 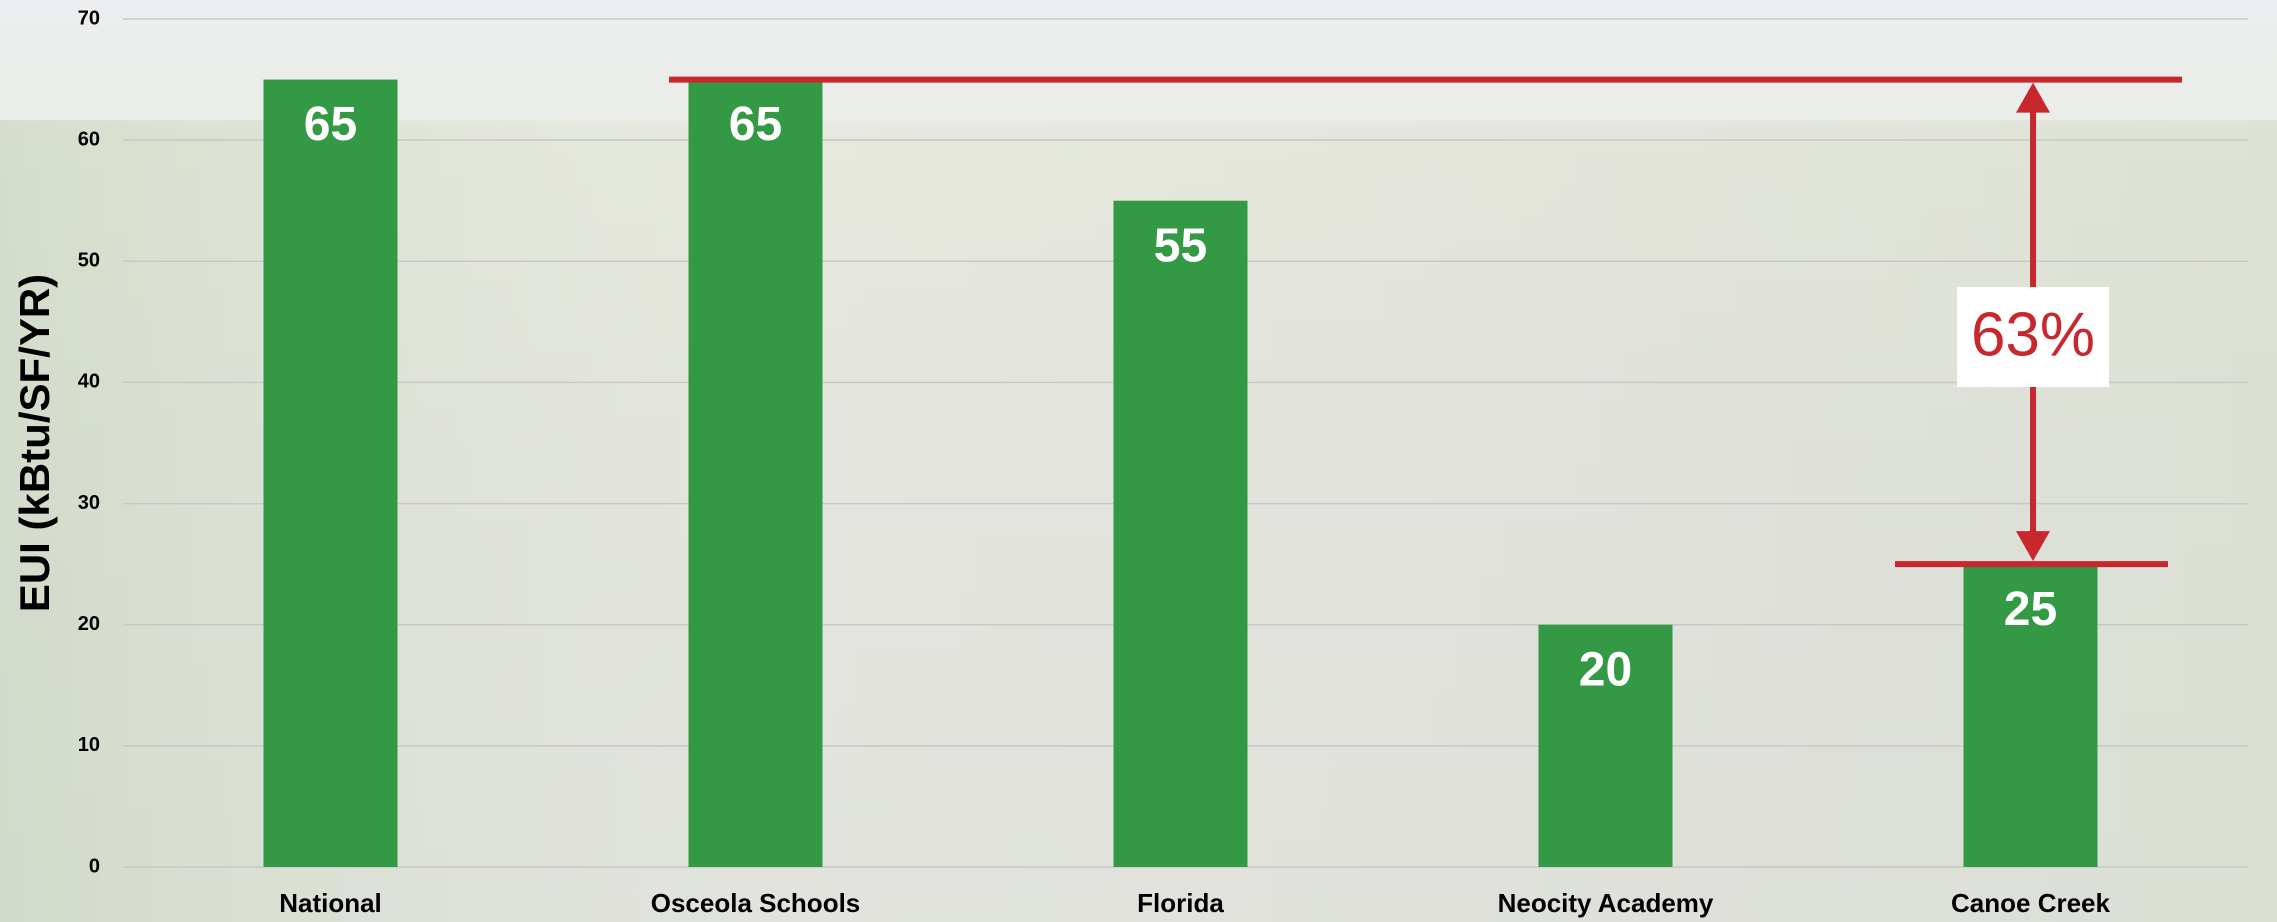 What do you see at coordinates (89, 624) in the screenshot?
I see `y-tick-label: 20` at bounding box center [89, 624].